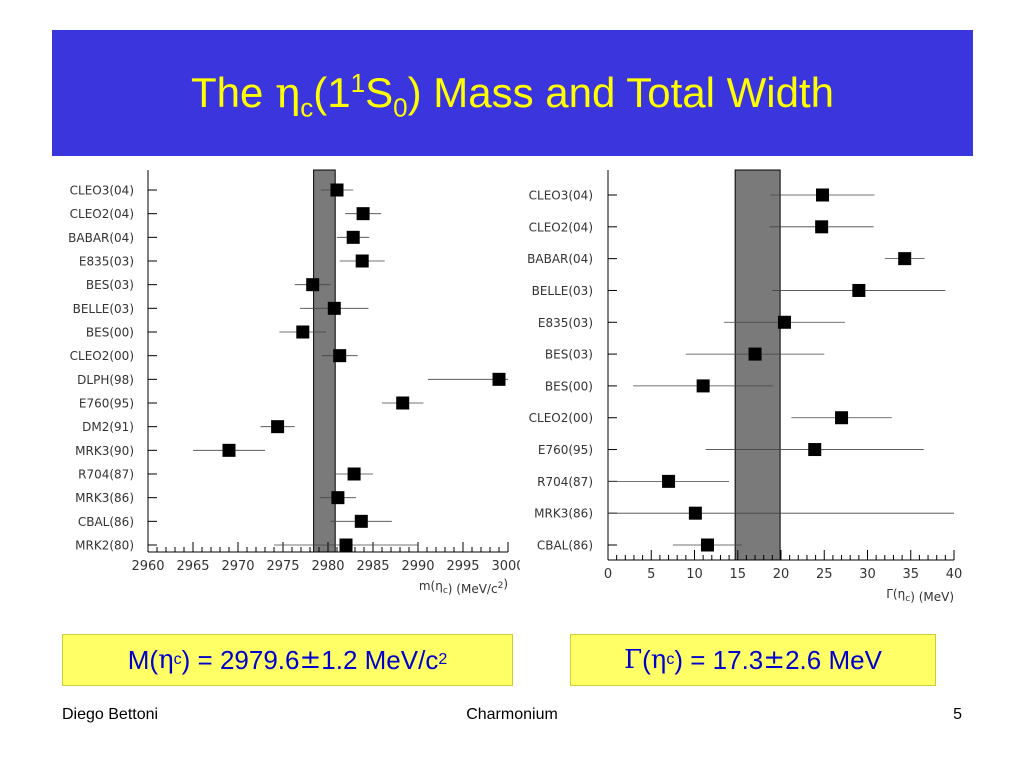  I want to click on mass-category-label: CLEO3(04), so click(102, 191).